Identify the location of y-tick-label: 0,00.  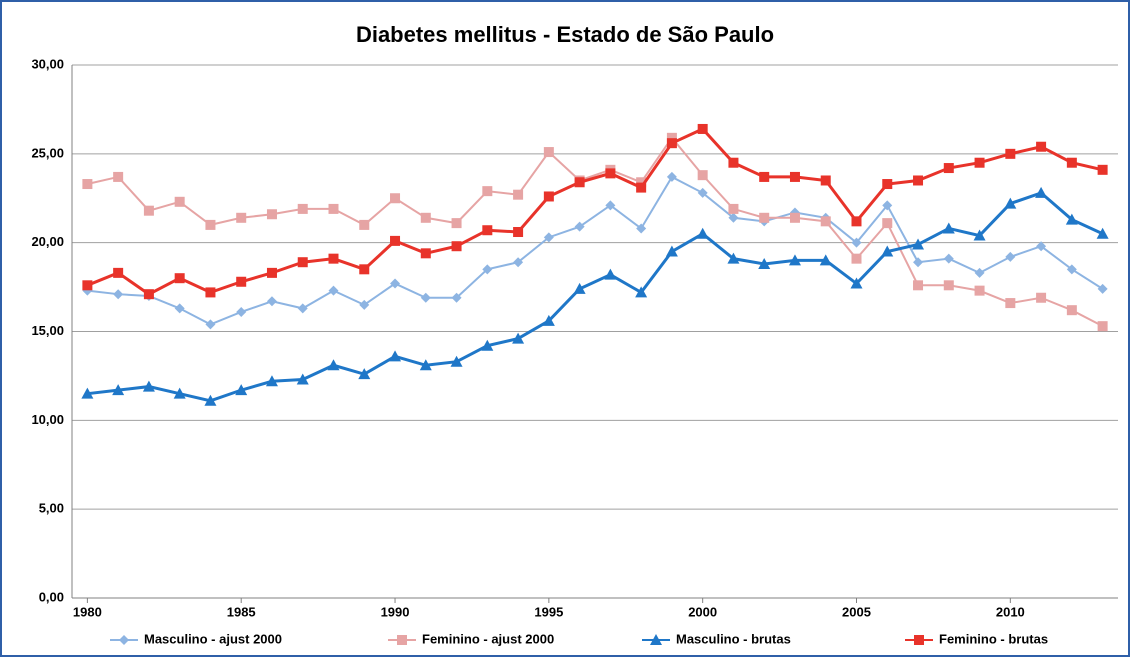
(51, 596).